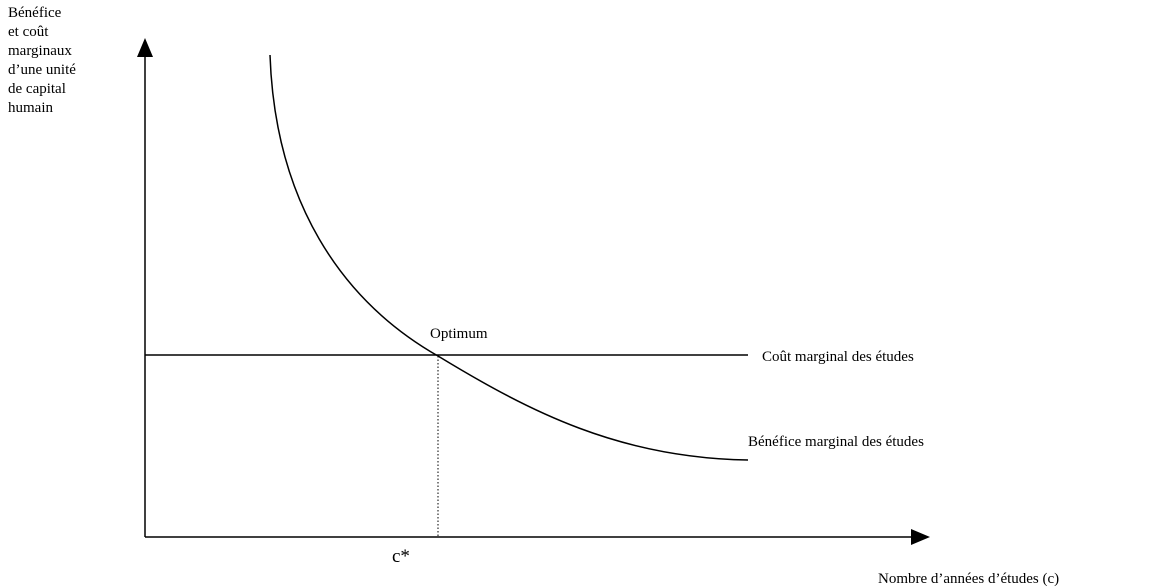 This screenshot has width=1160, height=588. Describe the element at coordinates (40, 51) in the screenshot. I see `y-axis-label-line: marginaux` at that location.